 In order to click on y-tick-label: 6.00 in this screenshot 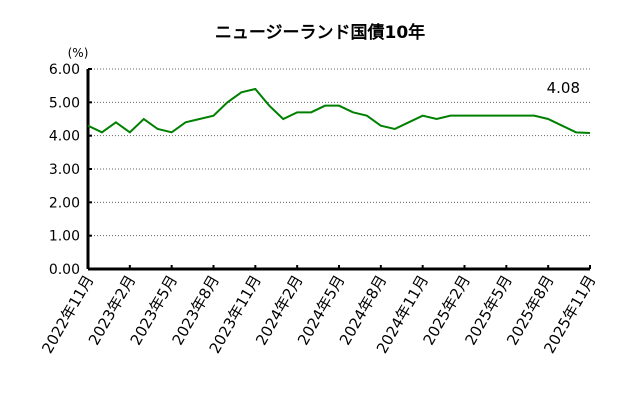, I will do `click(64, 70)`.